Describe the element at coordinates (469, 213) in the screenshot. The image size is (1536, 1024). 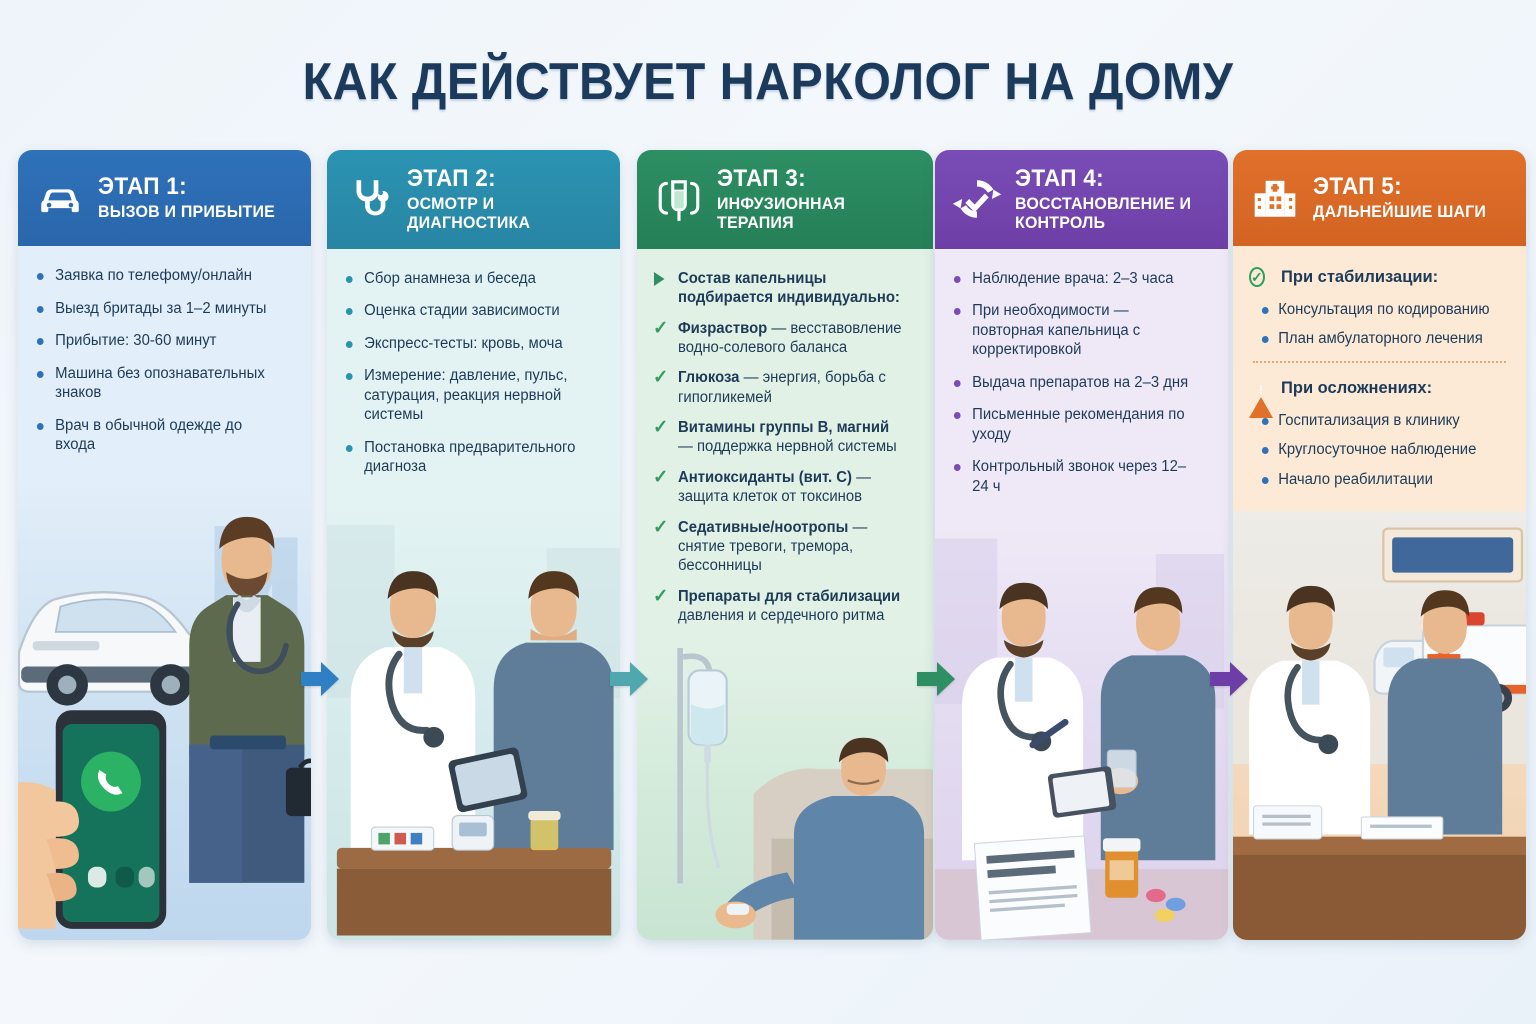
I see `stage-subtitle-2: ОСМОТР И ДИАГНОСТИКА` at that location.